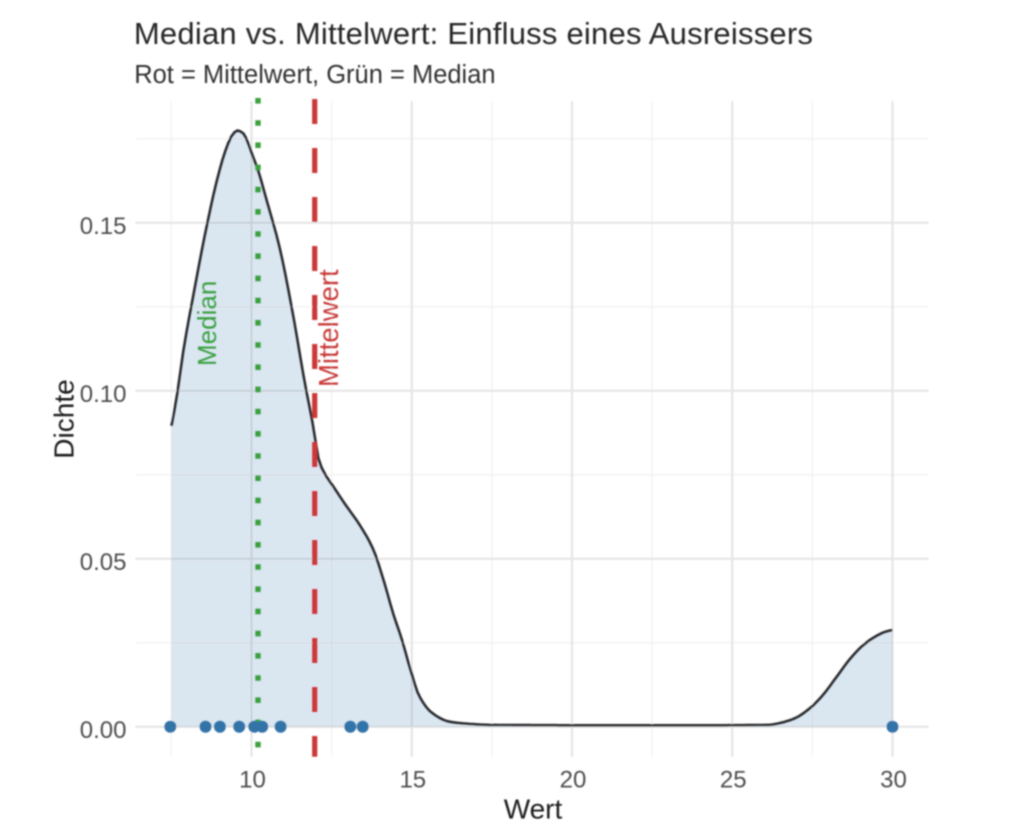 The width and height of the screenshot is (1016, 828). What do you see at coordinates (328, 328) in the screenshot?
I see `svg-text: Mittelwert` at bounding box center [328, 328].